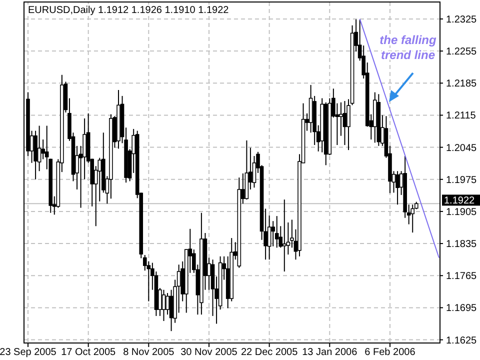  I want to click on x-tick-label: 17 Oct 2005, so click(88, 352).